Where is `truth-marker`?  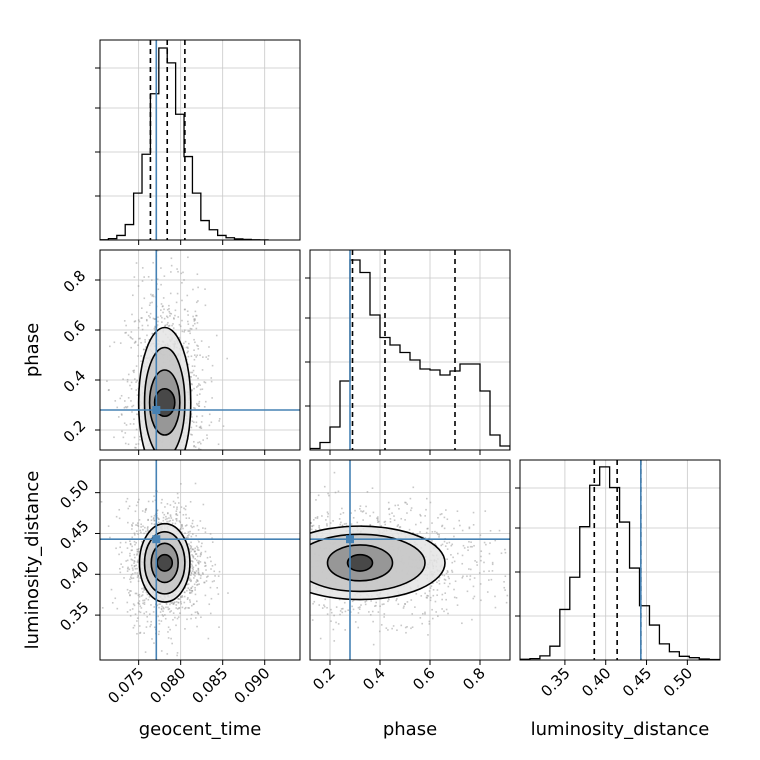 truth-marker is located at coordinates (156, 410).